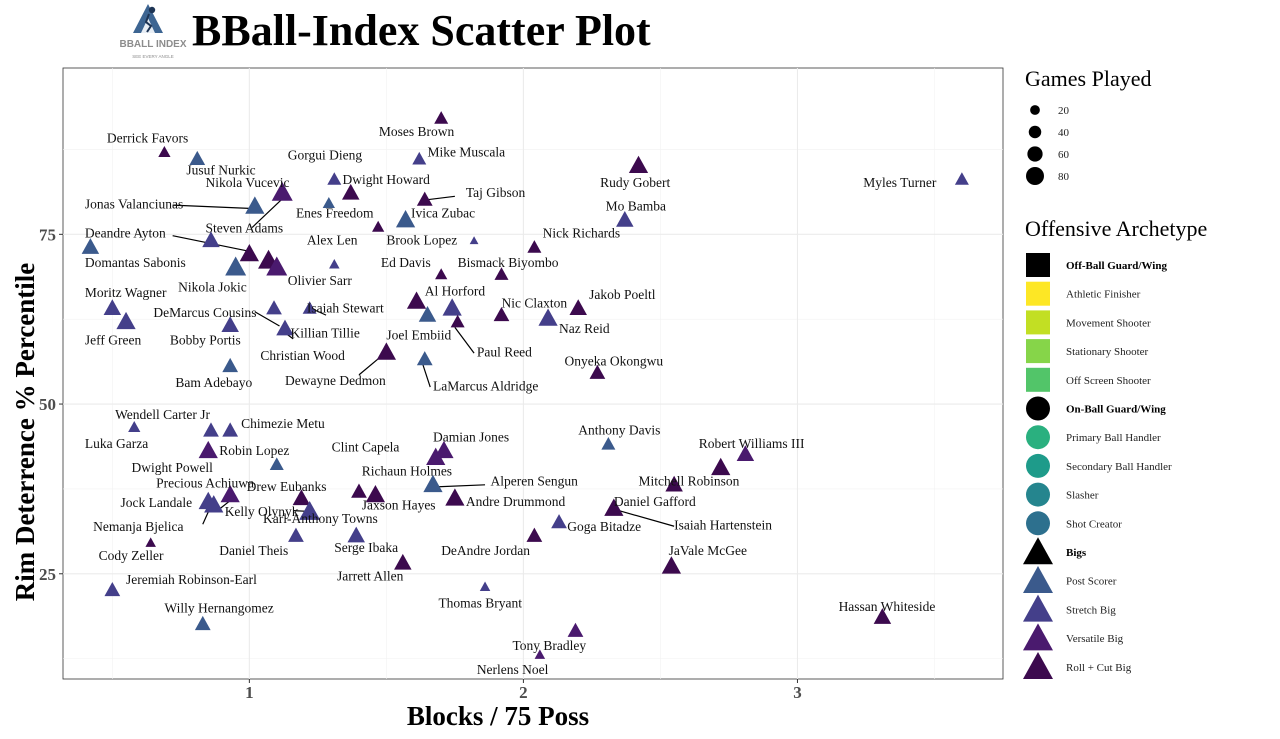 This screenshot has height=739, width=1280. What do you see at coordinates (535, 481) in the screenshot?
I see `label-alperen-sengun: Alperen Sengun` at bounding box center [535, 481].